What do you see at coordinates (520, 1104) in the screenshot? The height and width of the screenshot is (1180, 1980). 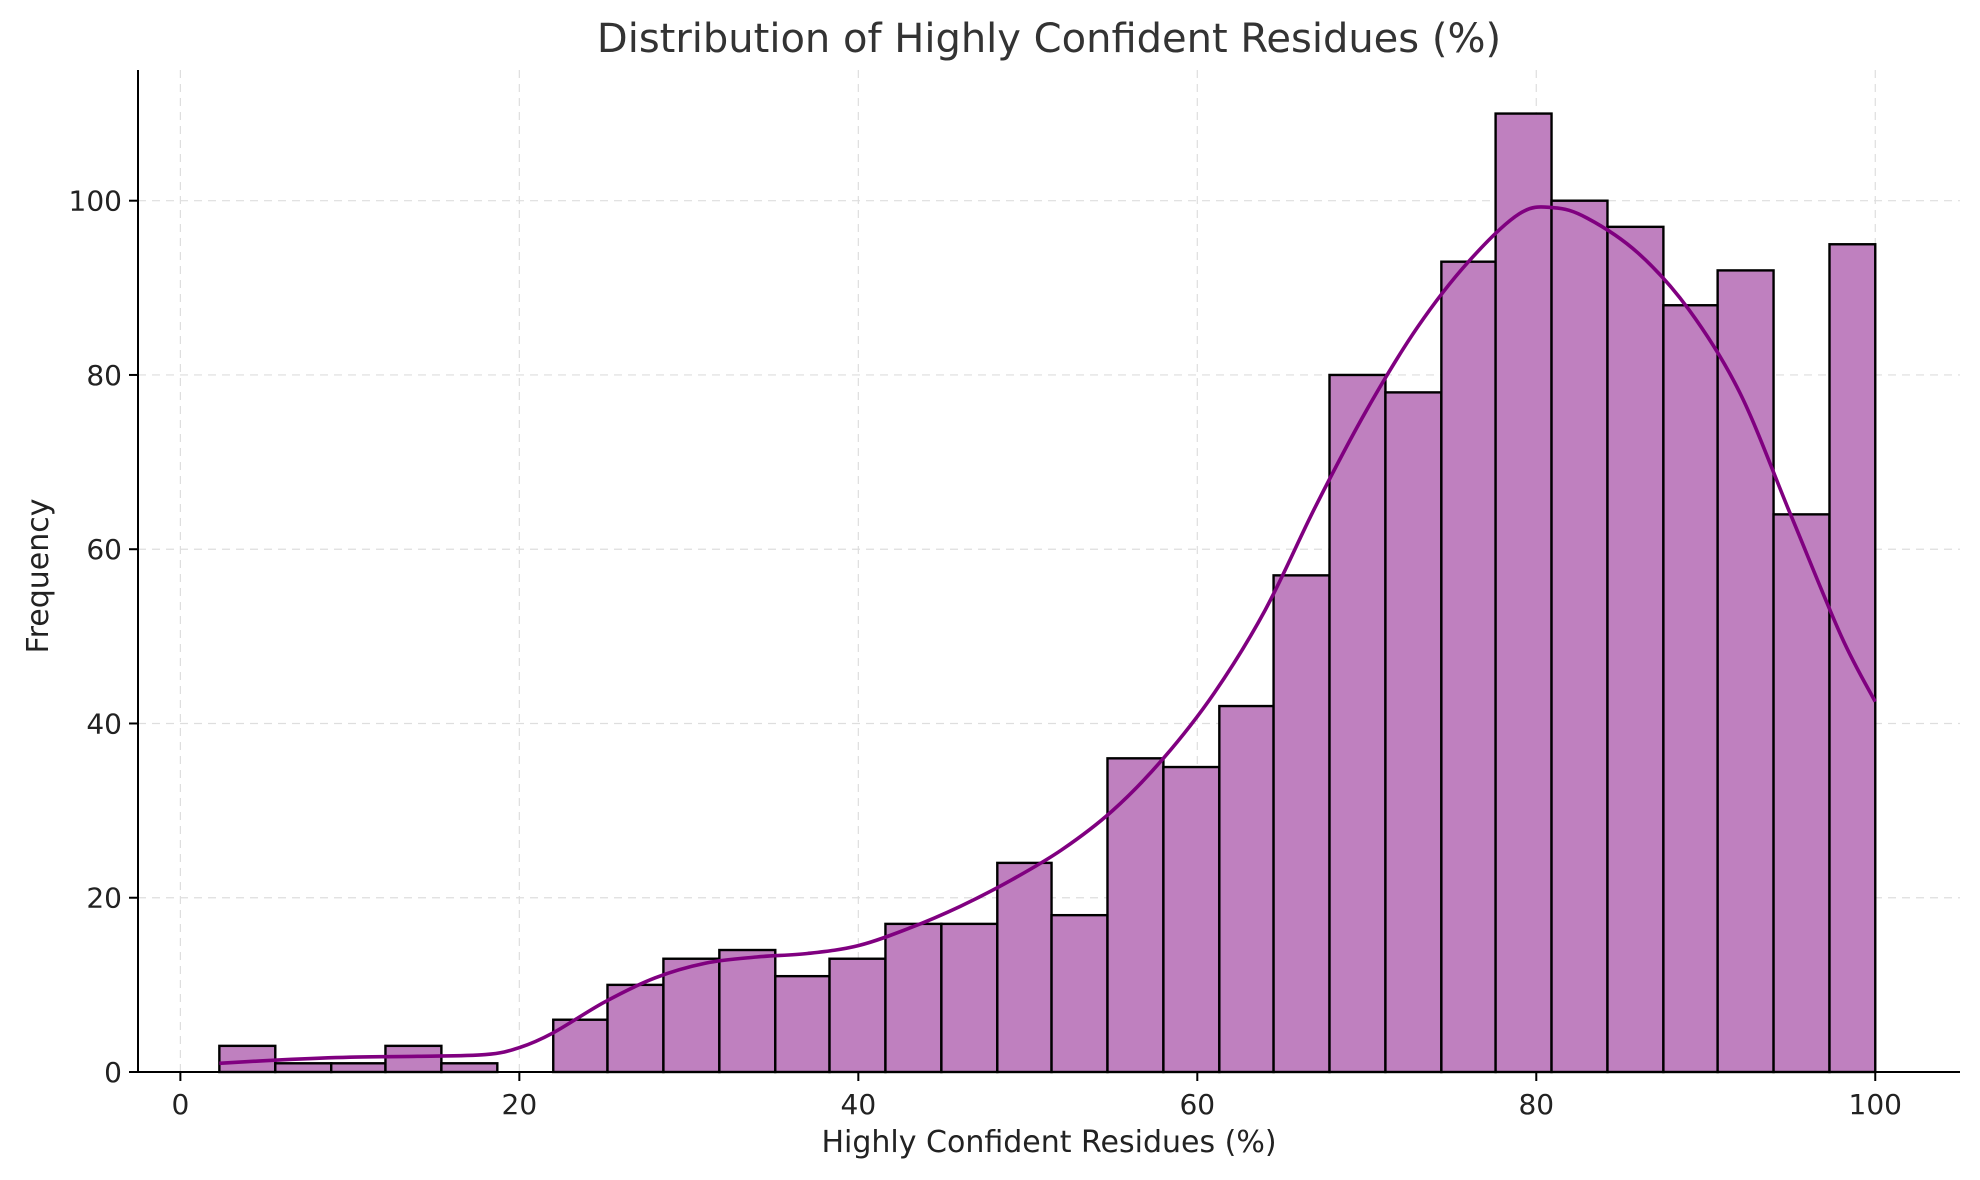 I see `x-tick-label-1: 20` at bounding box center [520, 1104].